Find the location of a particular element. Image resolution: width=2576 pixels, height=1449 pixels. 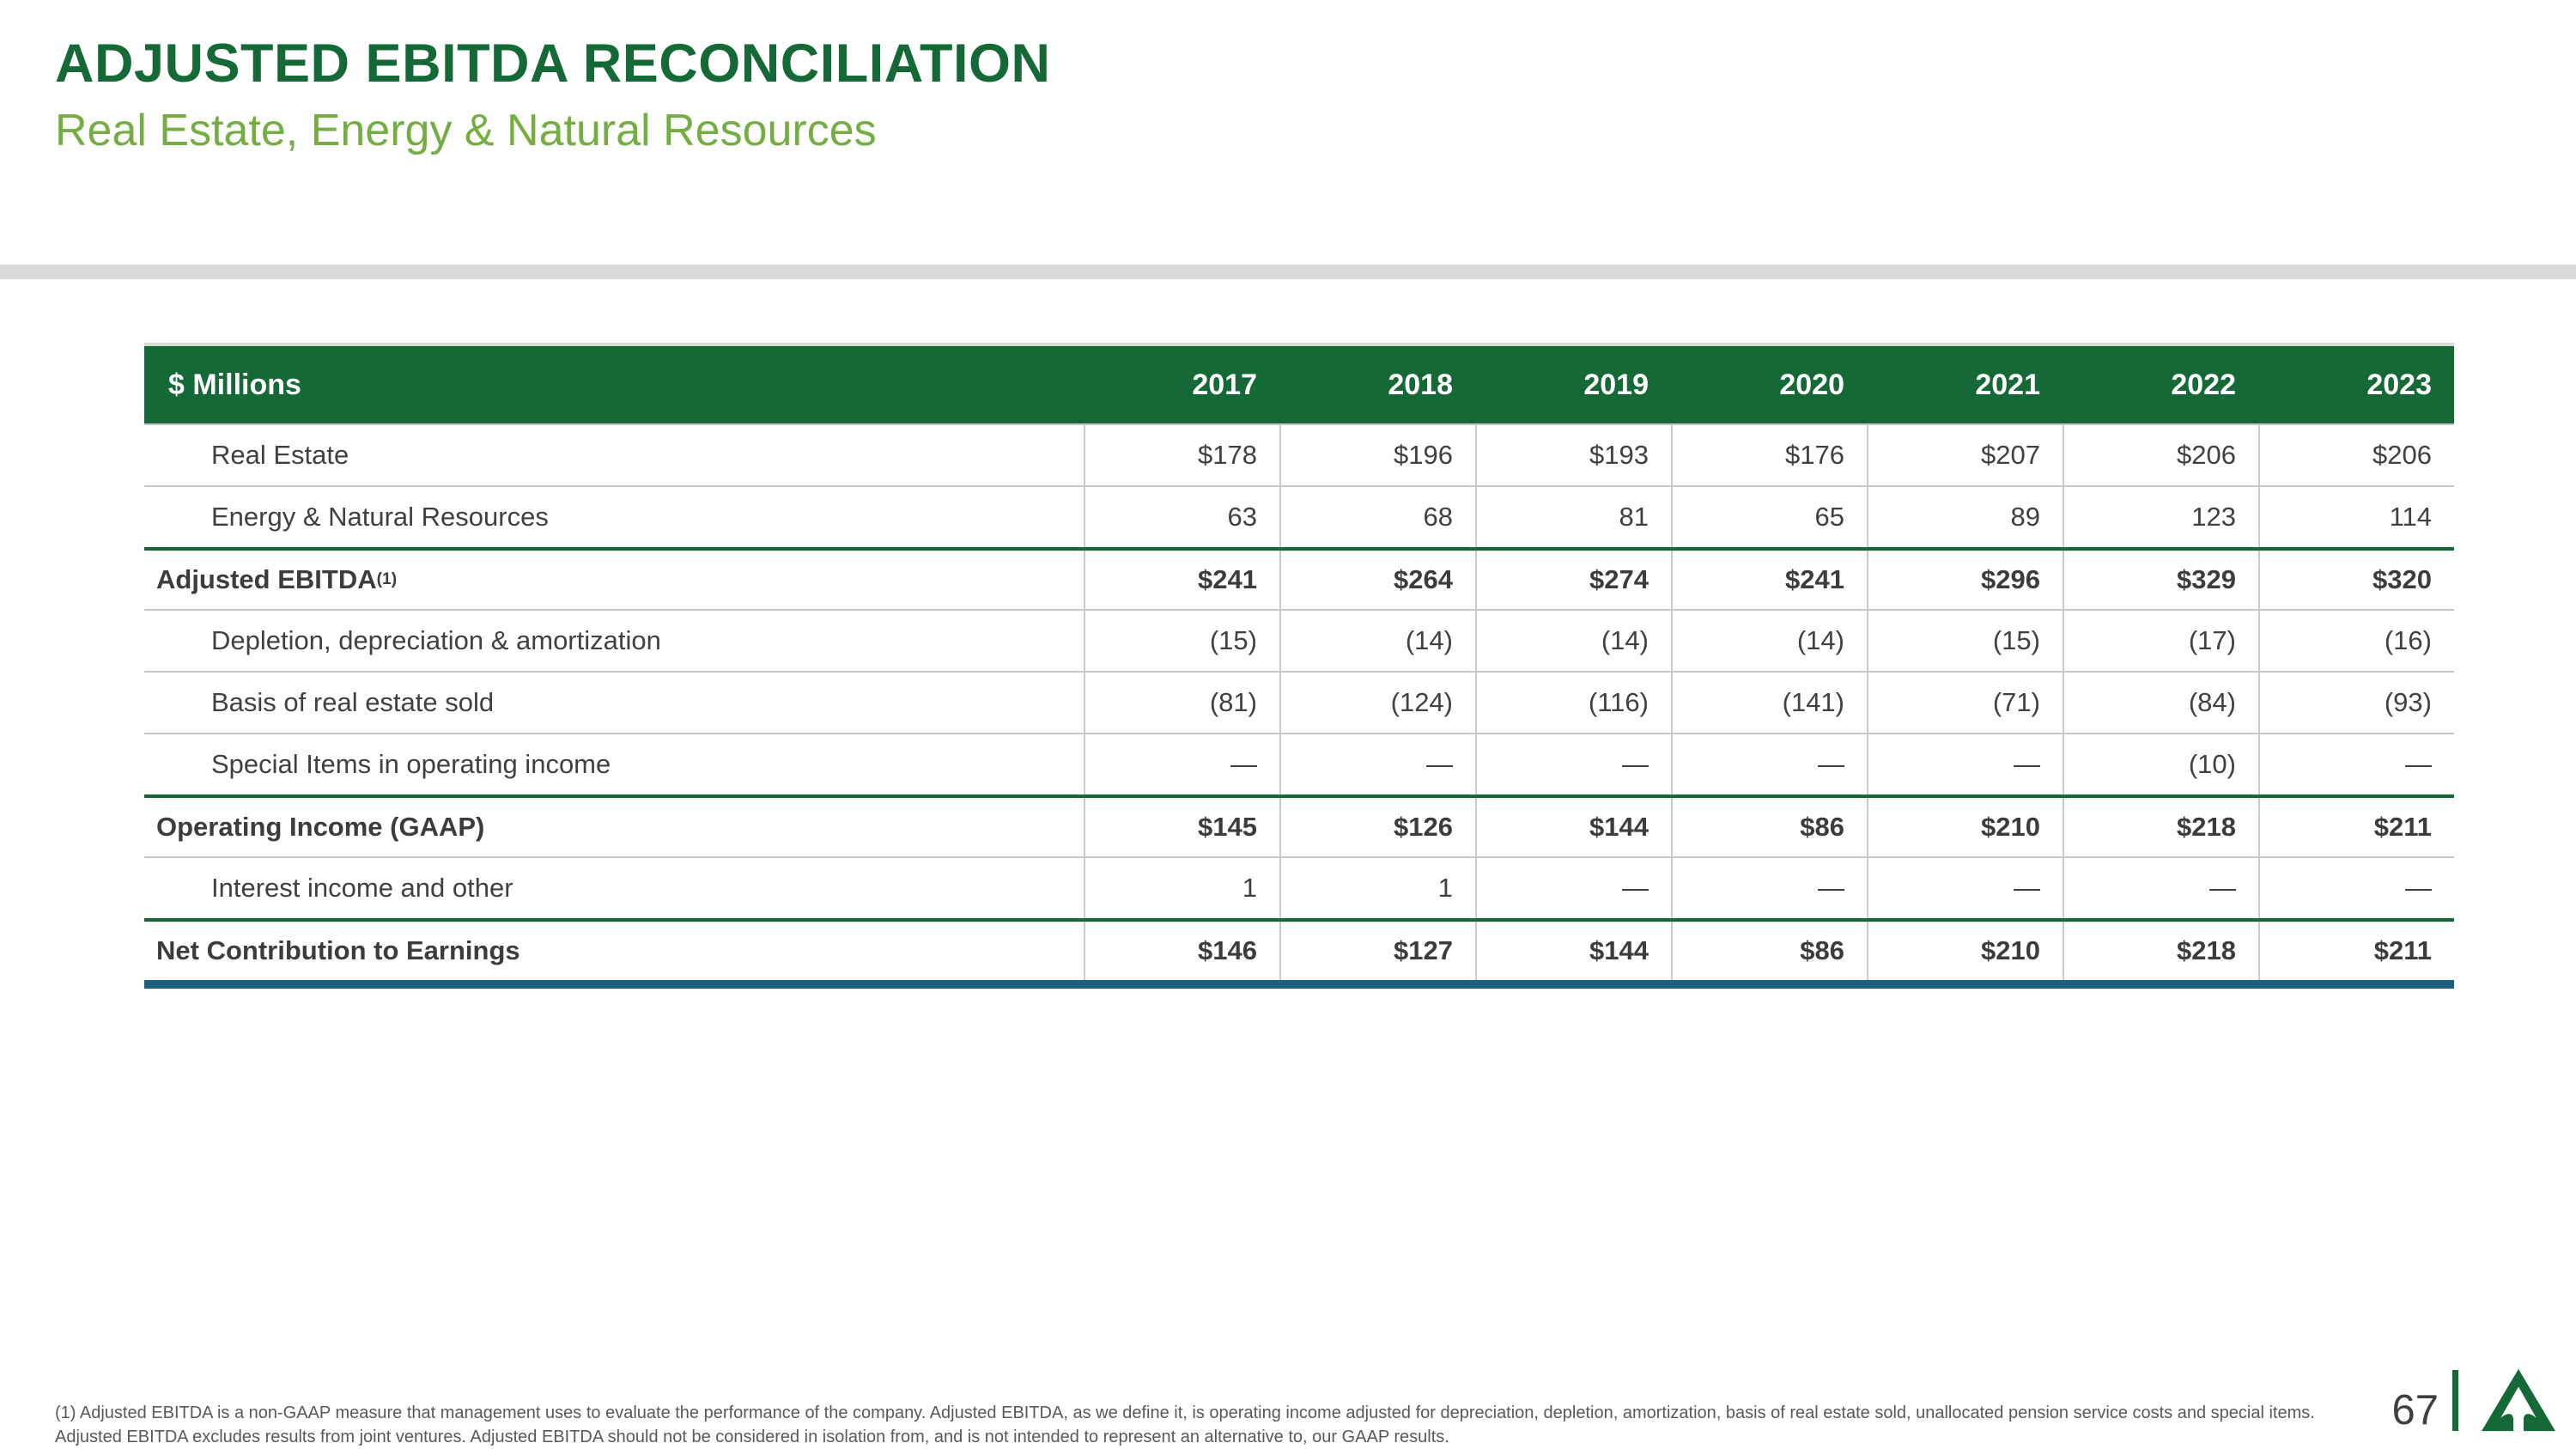

table-row: Interest income and other 1 1— — — — — is located at coordinates (1299, 887).